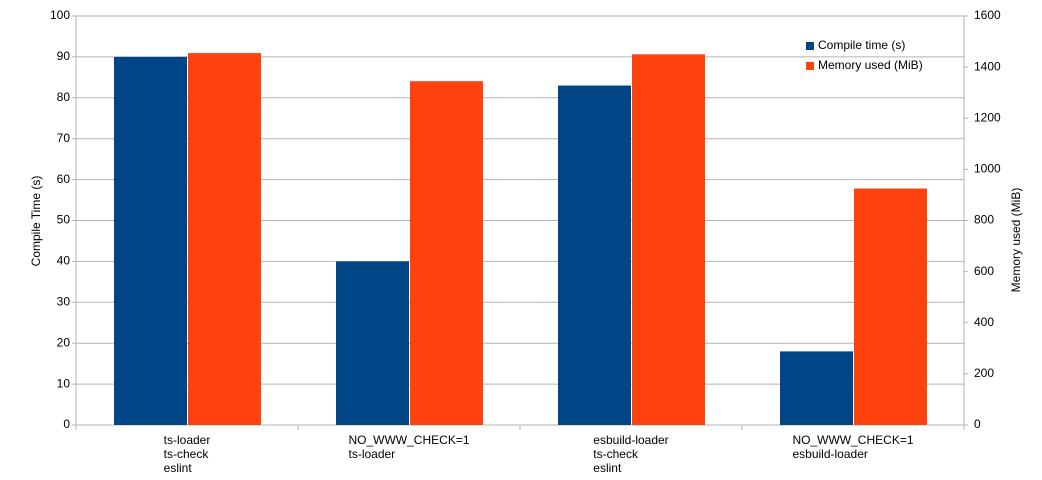 Image resolution: width=1042 pixels, height=480 pixels. What do you see at coordinates (66, 424) in the screenshot?
I see `y-tick-label: 0` at bounding box center [66, 424].